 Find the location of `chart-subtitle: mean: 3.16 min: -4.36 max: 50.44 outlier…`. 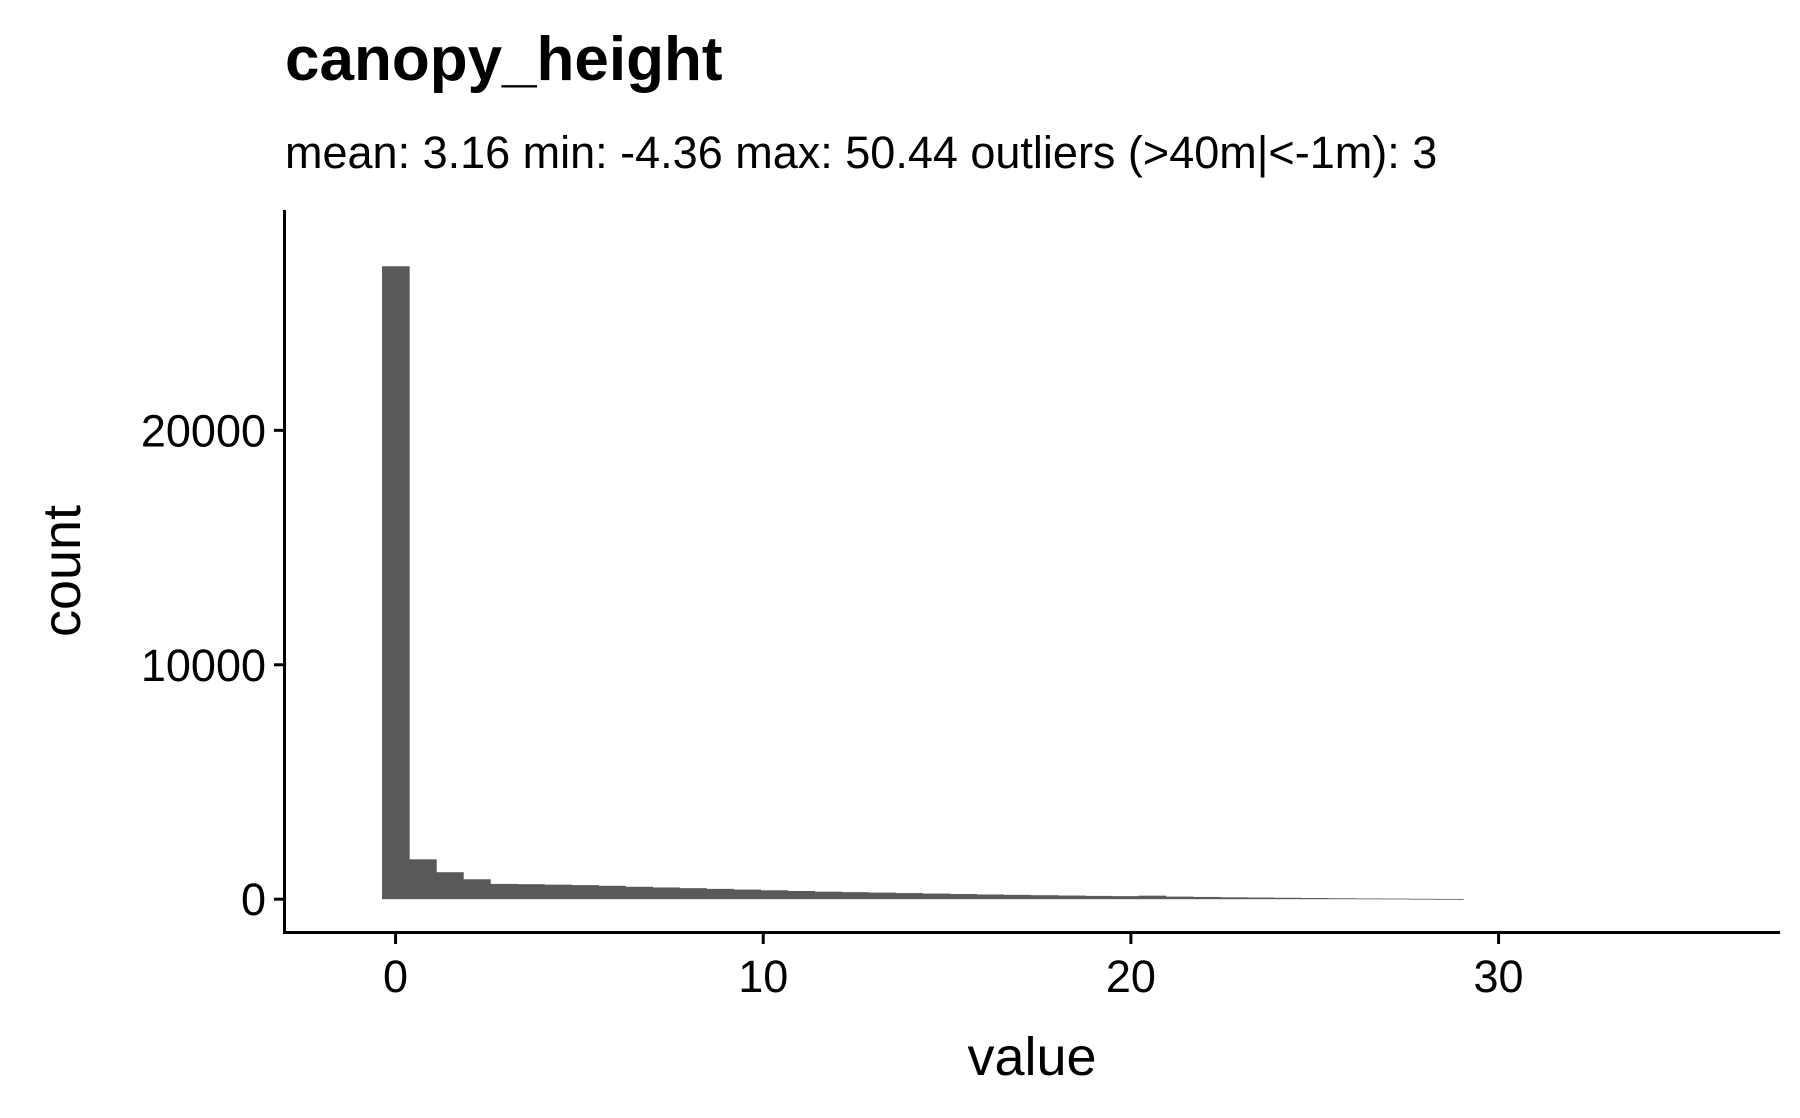

chart-subtitle: mean: 3.16 min: -4.36 max: 50.44 outlier… is located at coordinates (861, 152).